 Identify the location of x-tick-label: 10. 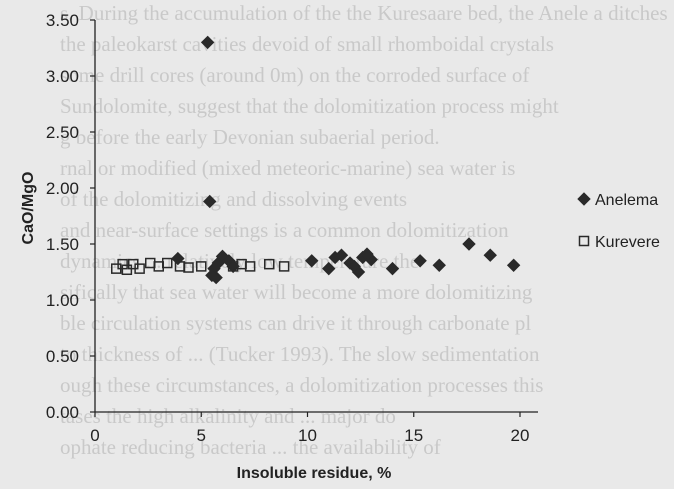
(307, 435).